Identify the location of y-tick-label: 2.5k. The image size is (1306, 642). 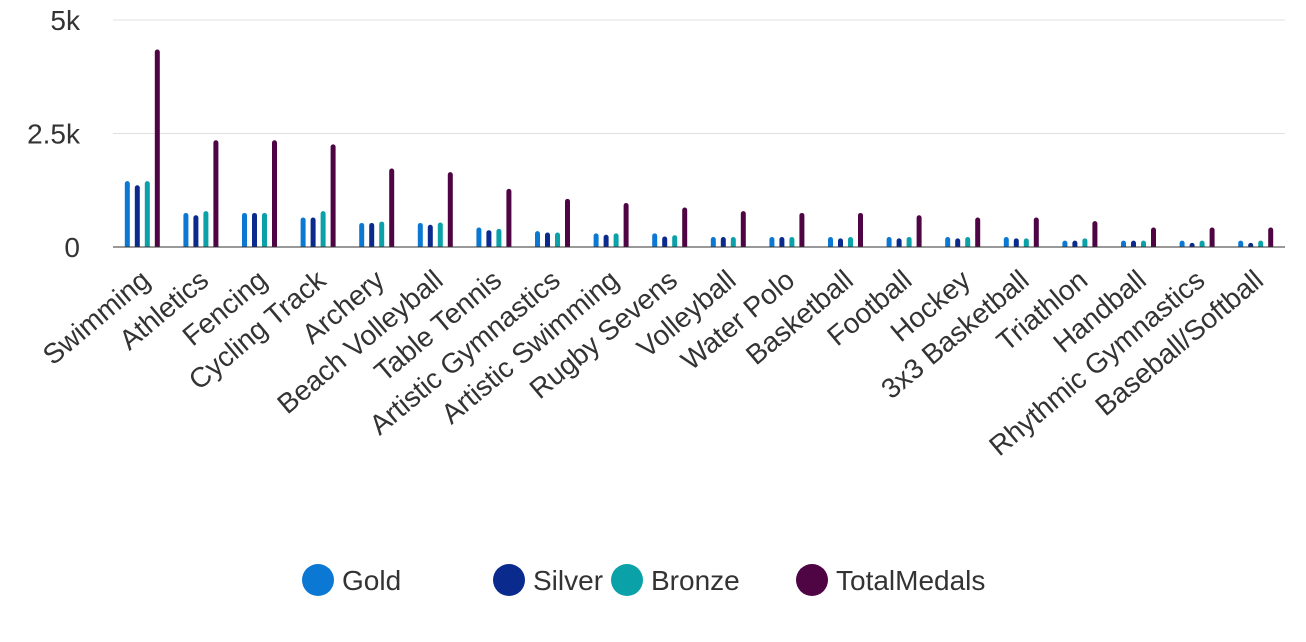
(54, 134).